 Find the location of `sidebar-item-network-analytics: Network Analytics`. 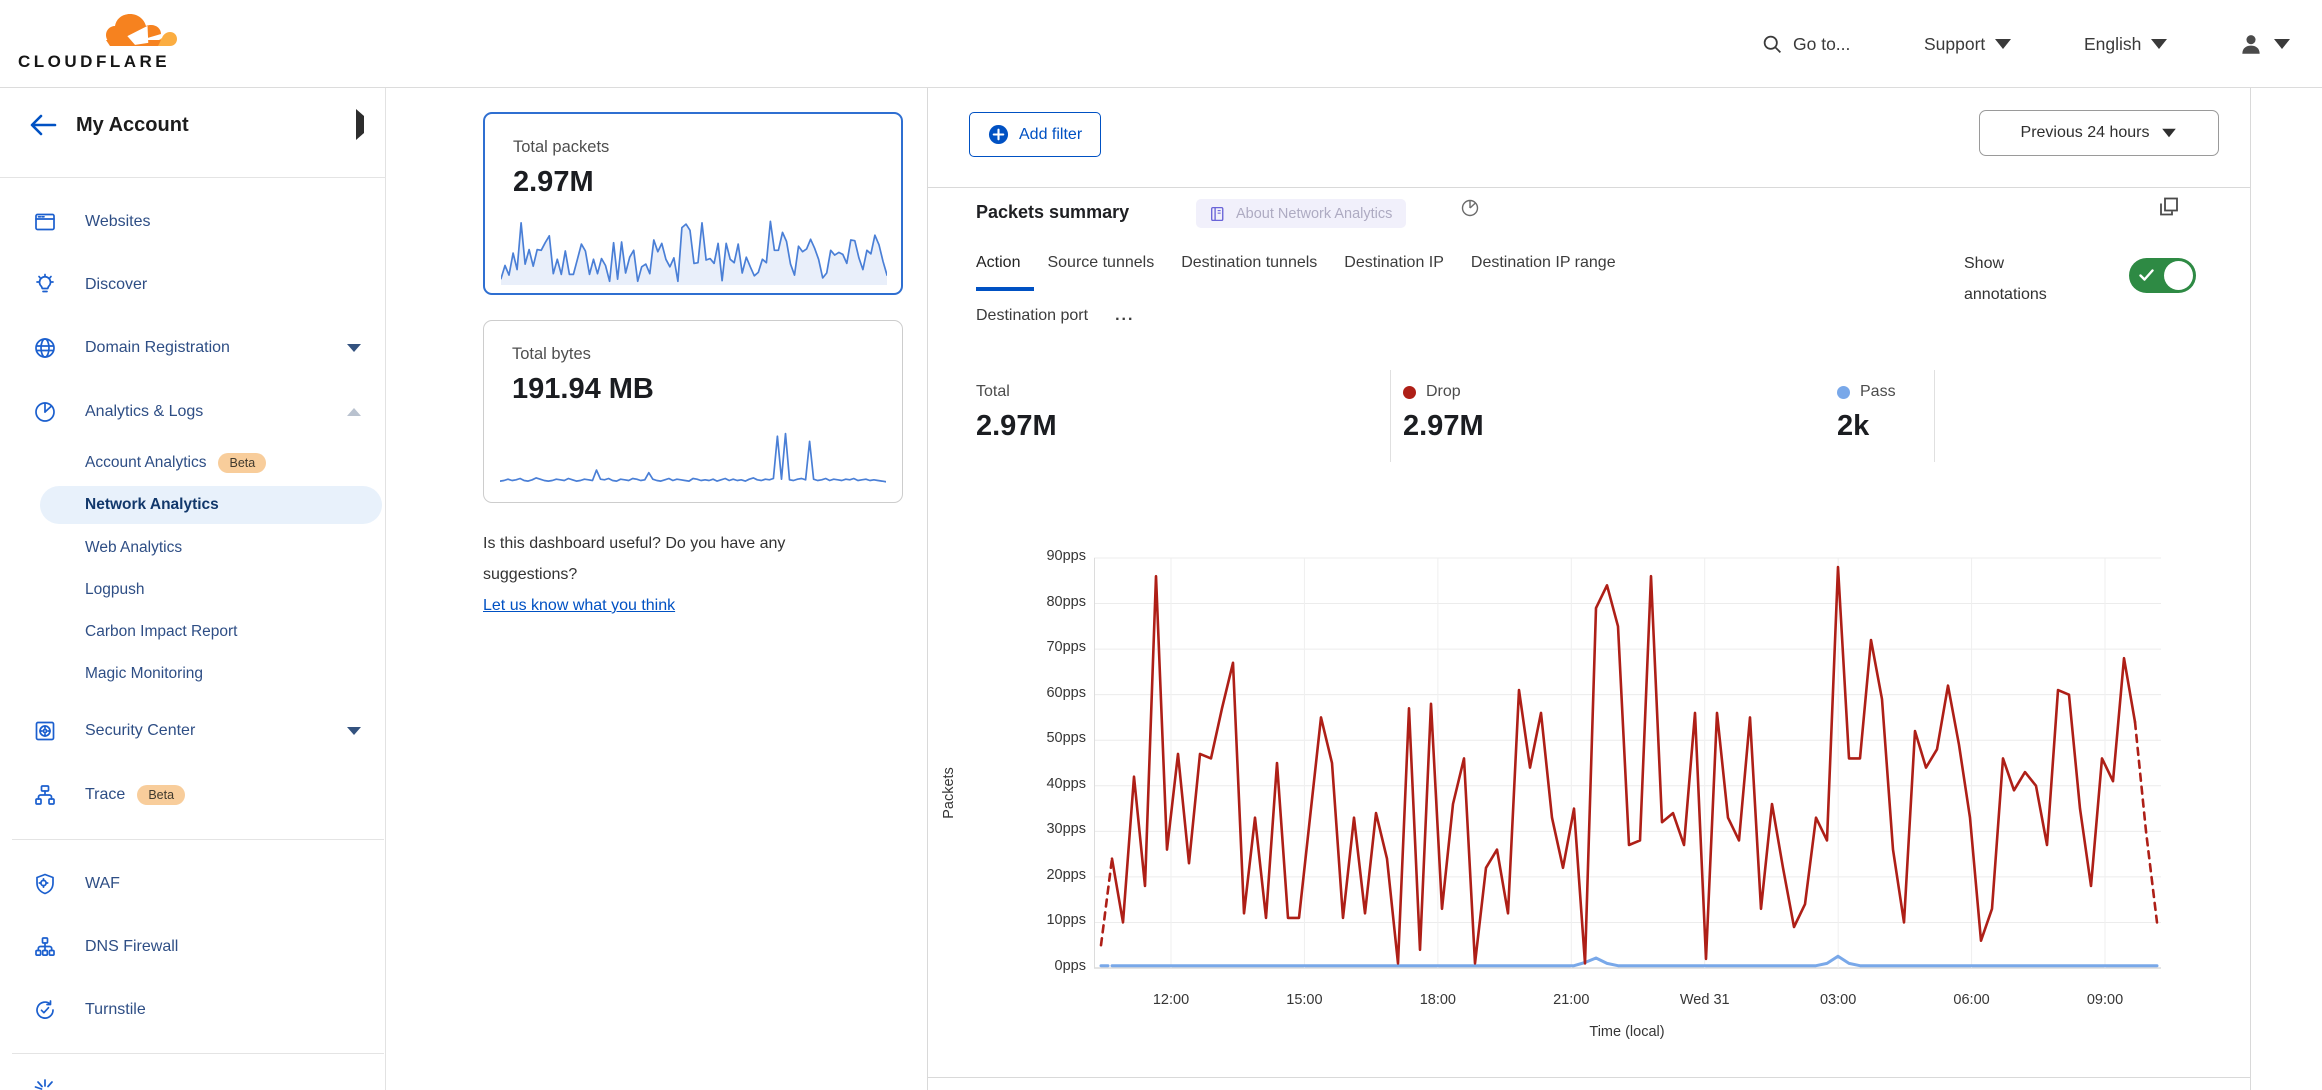

sidebar-item-network-analytics: Network Analytics is located at coordinates (211, 505).